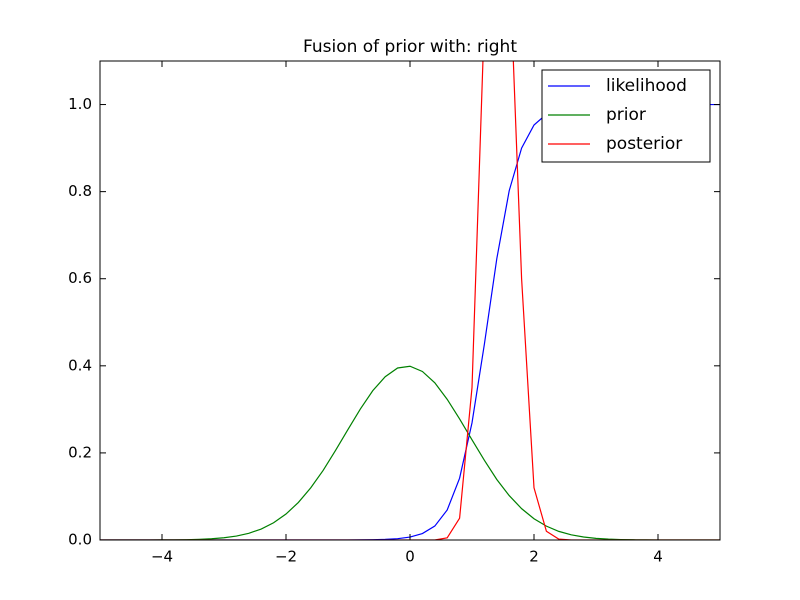  What do you see at coordinates (80, 278) in the screenshot?
I see `y-tick-label: 0.6` at bounding box center [80, 278].